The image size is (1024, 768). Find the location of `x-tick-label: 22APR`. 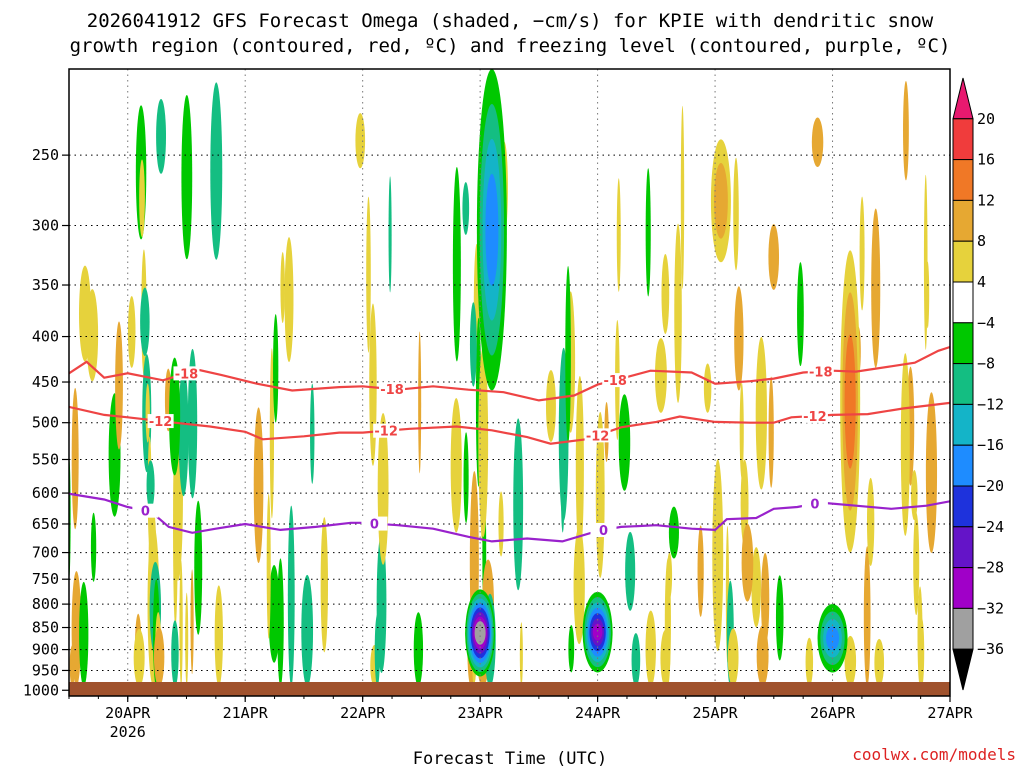

x-tick-label: 22APR is located at coordinates (363, 713).